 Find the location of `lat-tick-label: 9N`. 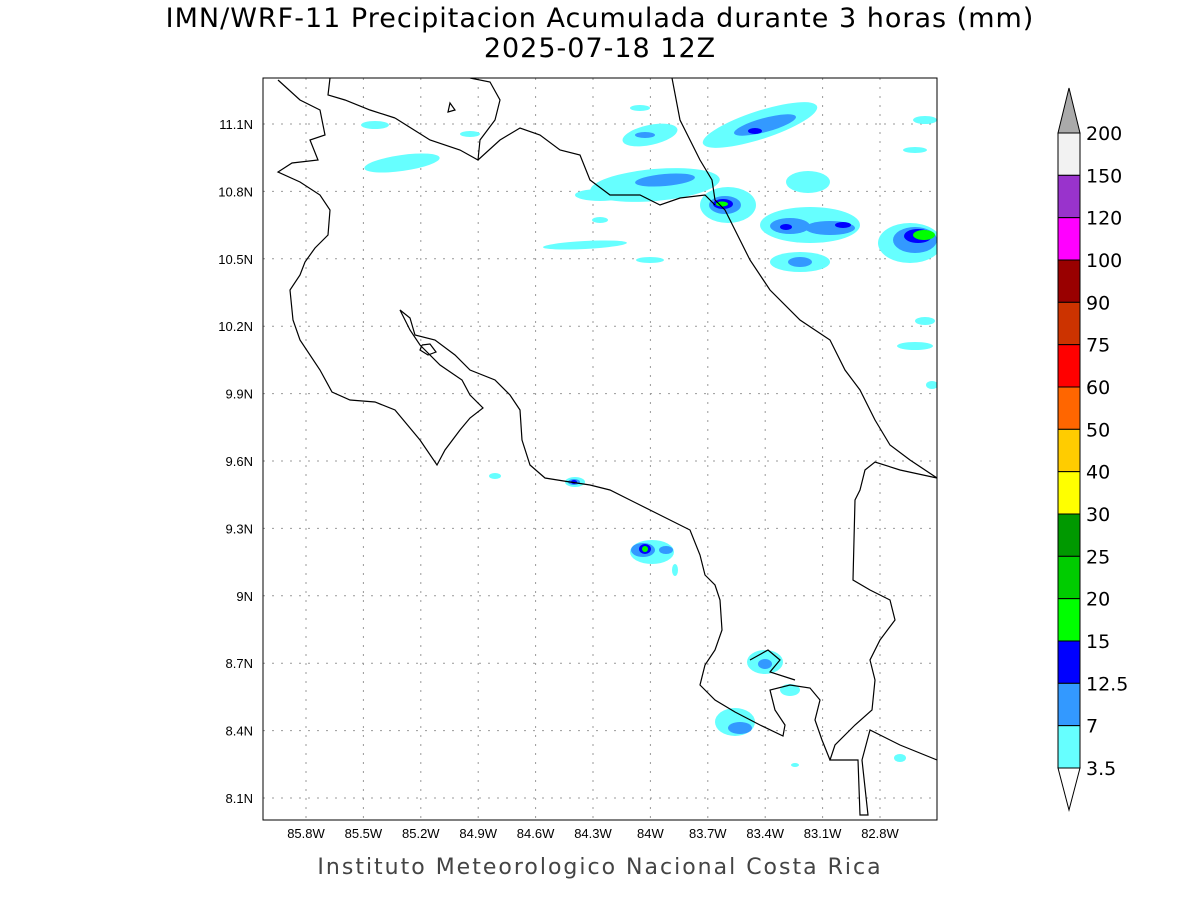

lat-tick-label: 9N is located at coordinates (244, 596).